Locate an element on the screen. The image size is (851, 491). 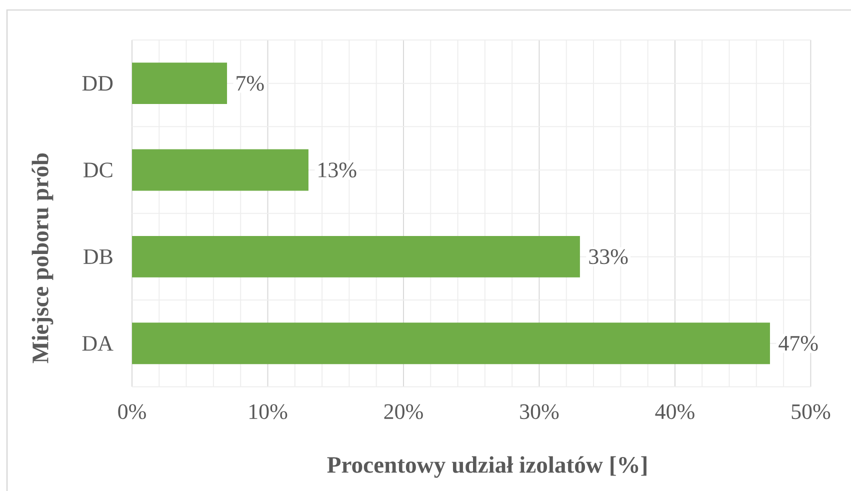
data-label: 33% is located at coordinates (608, 256).